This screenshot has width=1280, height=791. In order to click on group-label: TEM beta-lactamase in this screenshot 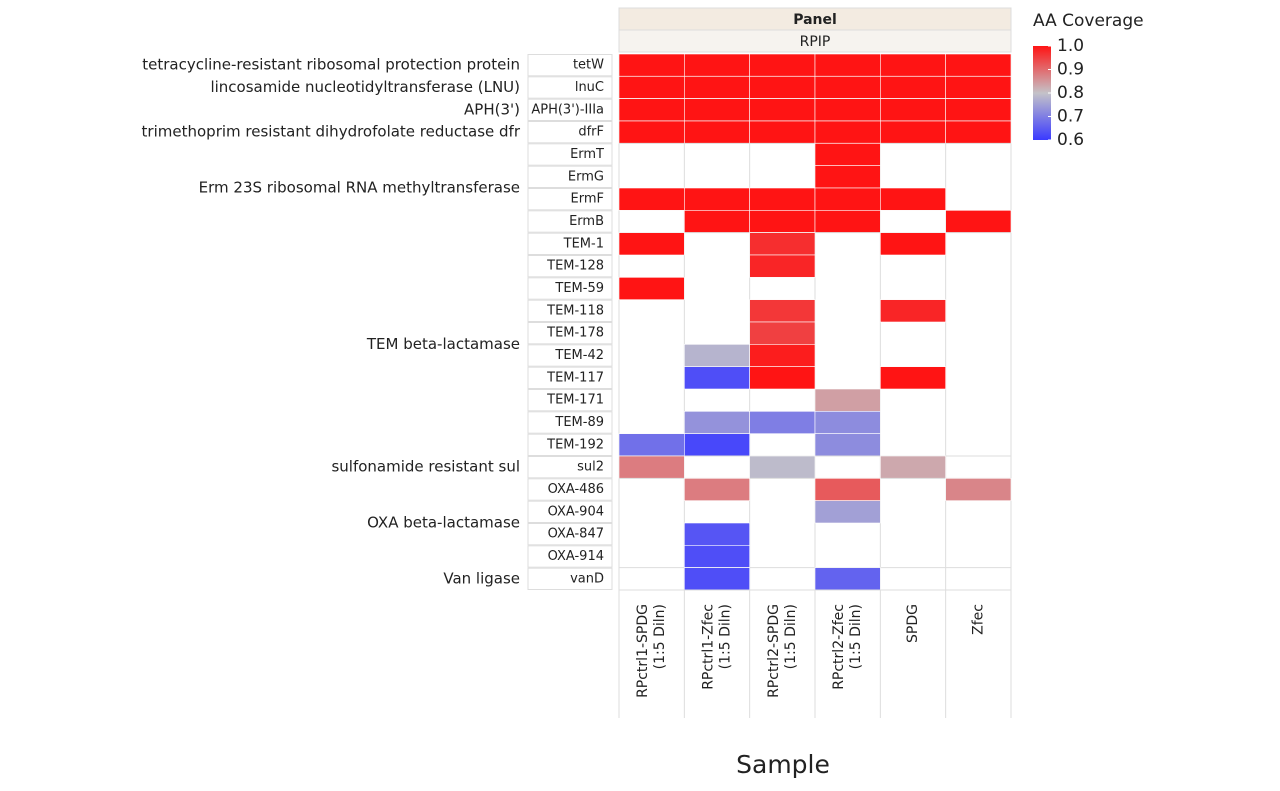, I will do `click(443, 344)`.